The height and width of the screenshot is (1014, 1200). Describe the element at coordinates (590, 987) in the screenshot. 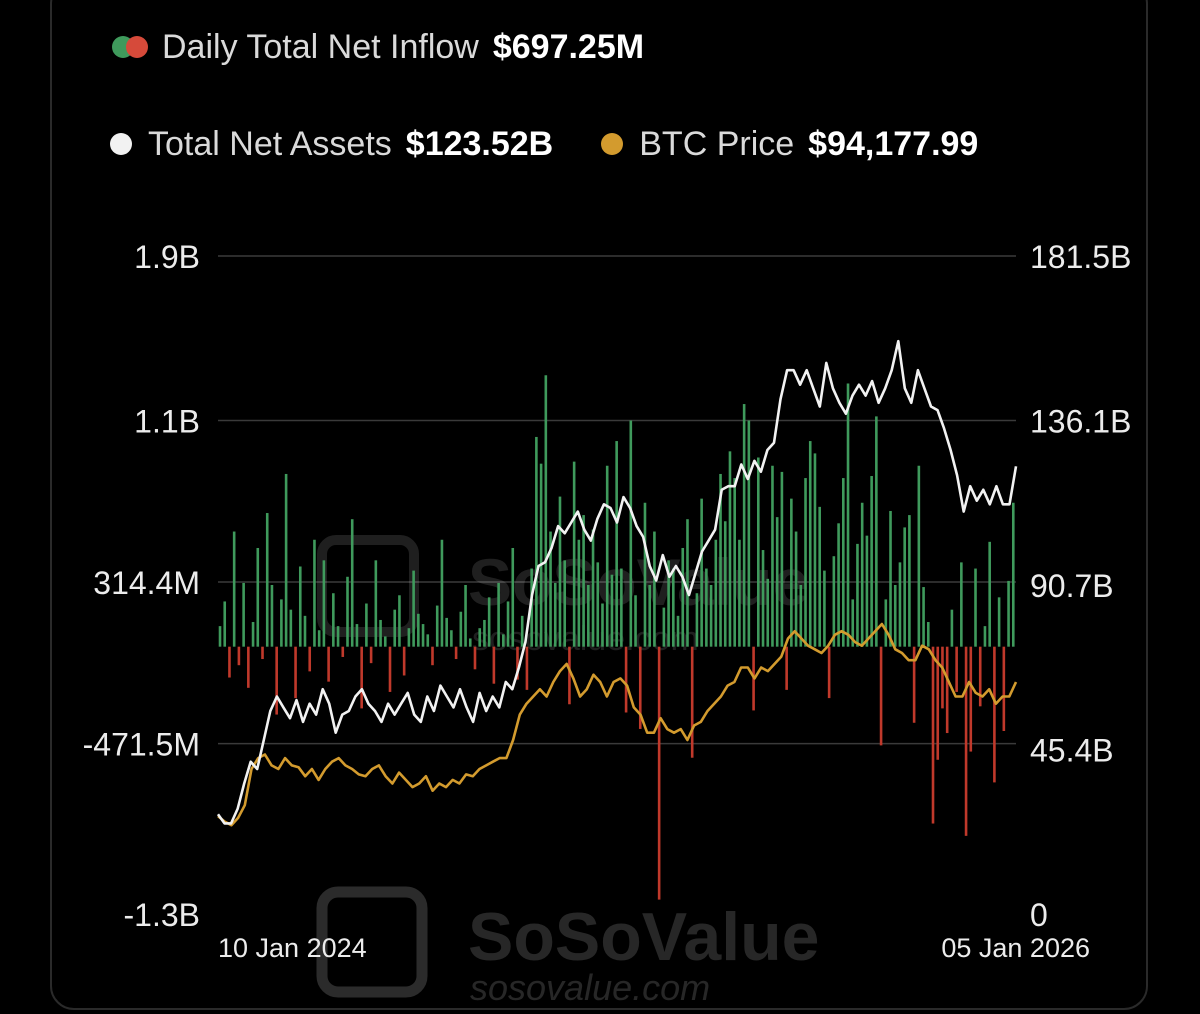

I see `watermark-site-bottom: sosovalue.com` at that location.